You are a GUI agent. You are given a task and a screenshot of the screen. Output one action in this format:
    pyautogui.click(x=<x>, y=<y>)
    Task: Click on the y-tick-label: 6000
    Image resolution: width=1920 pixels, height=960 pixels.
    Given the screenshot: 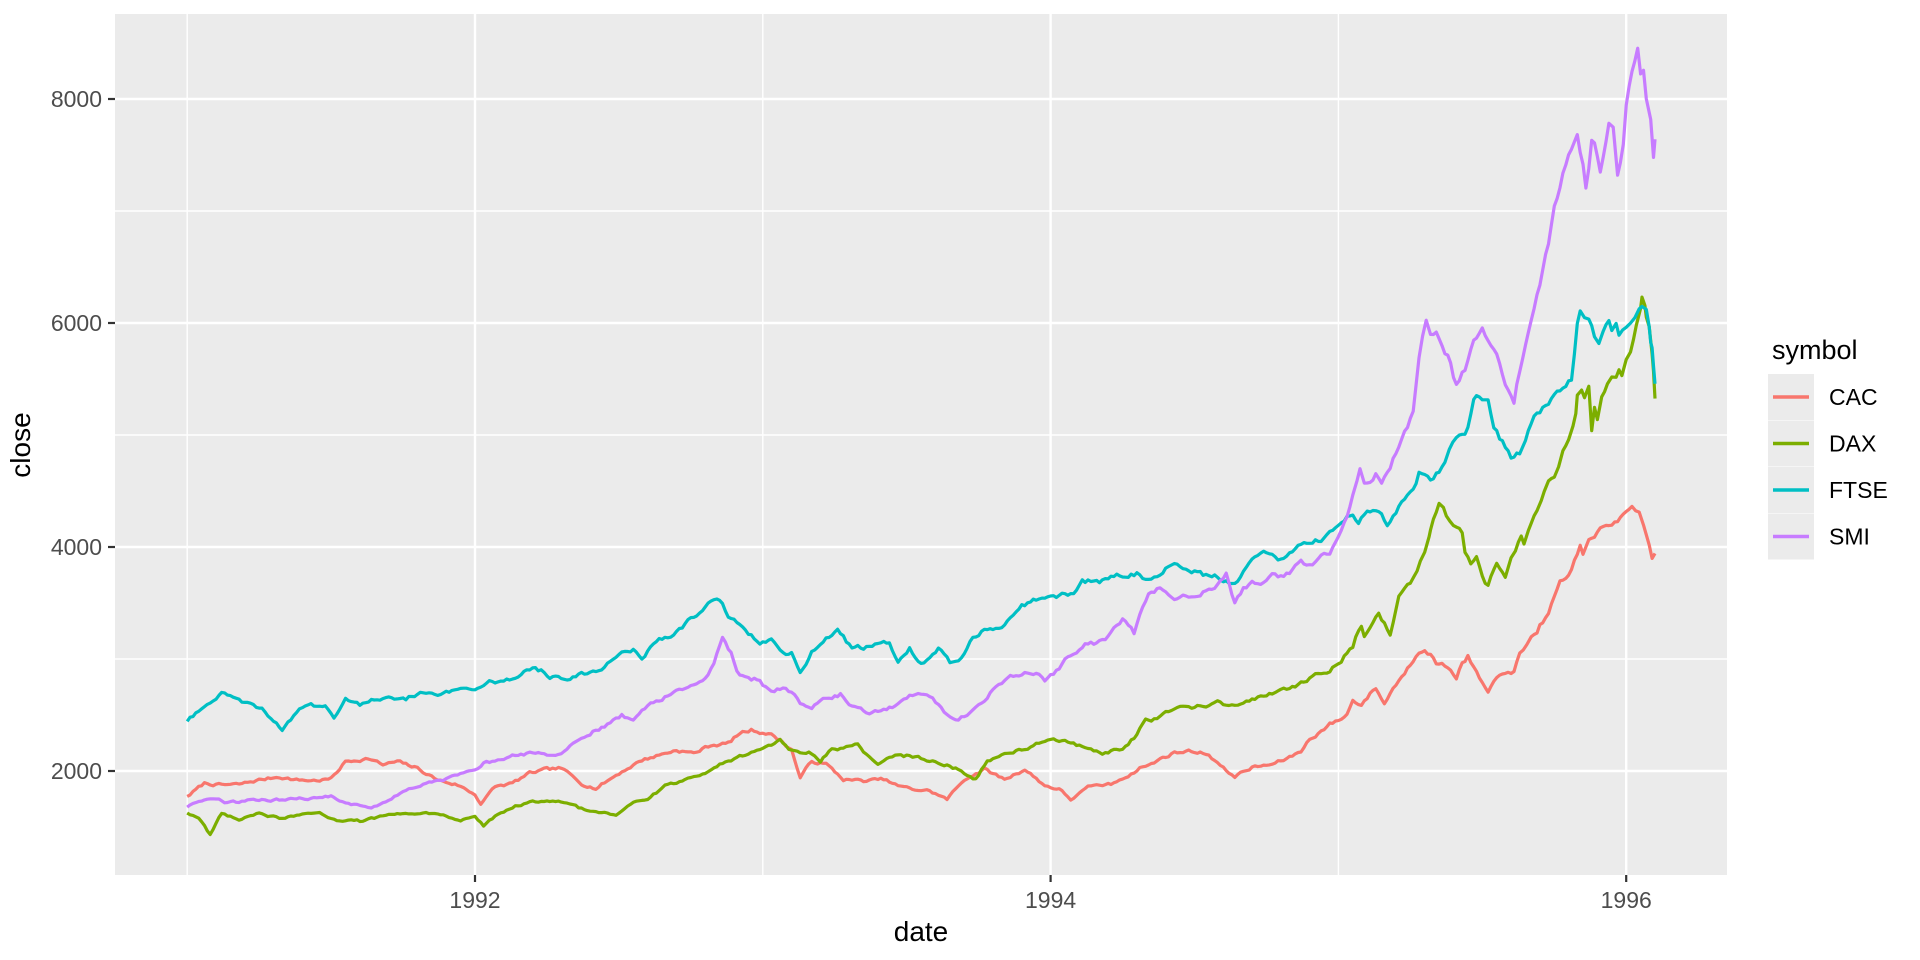 What is the action you would take?
    pyautogui.click(x=76, y=323)
    